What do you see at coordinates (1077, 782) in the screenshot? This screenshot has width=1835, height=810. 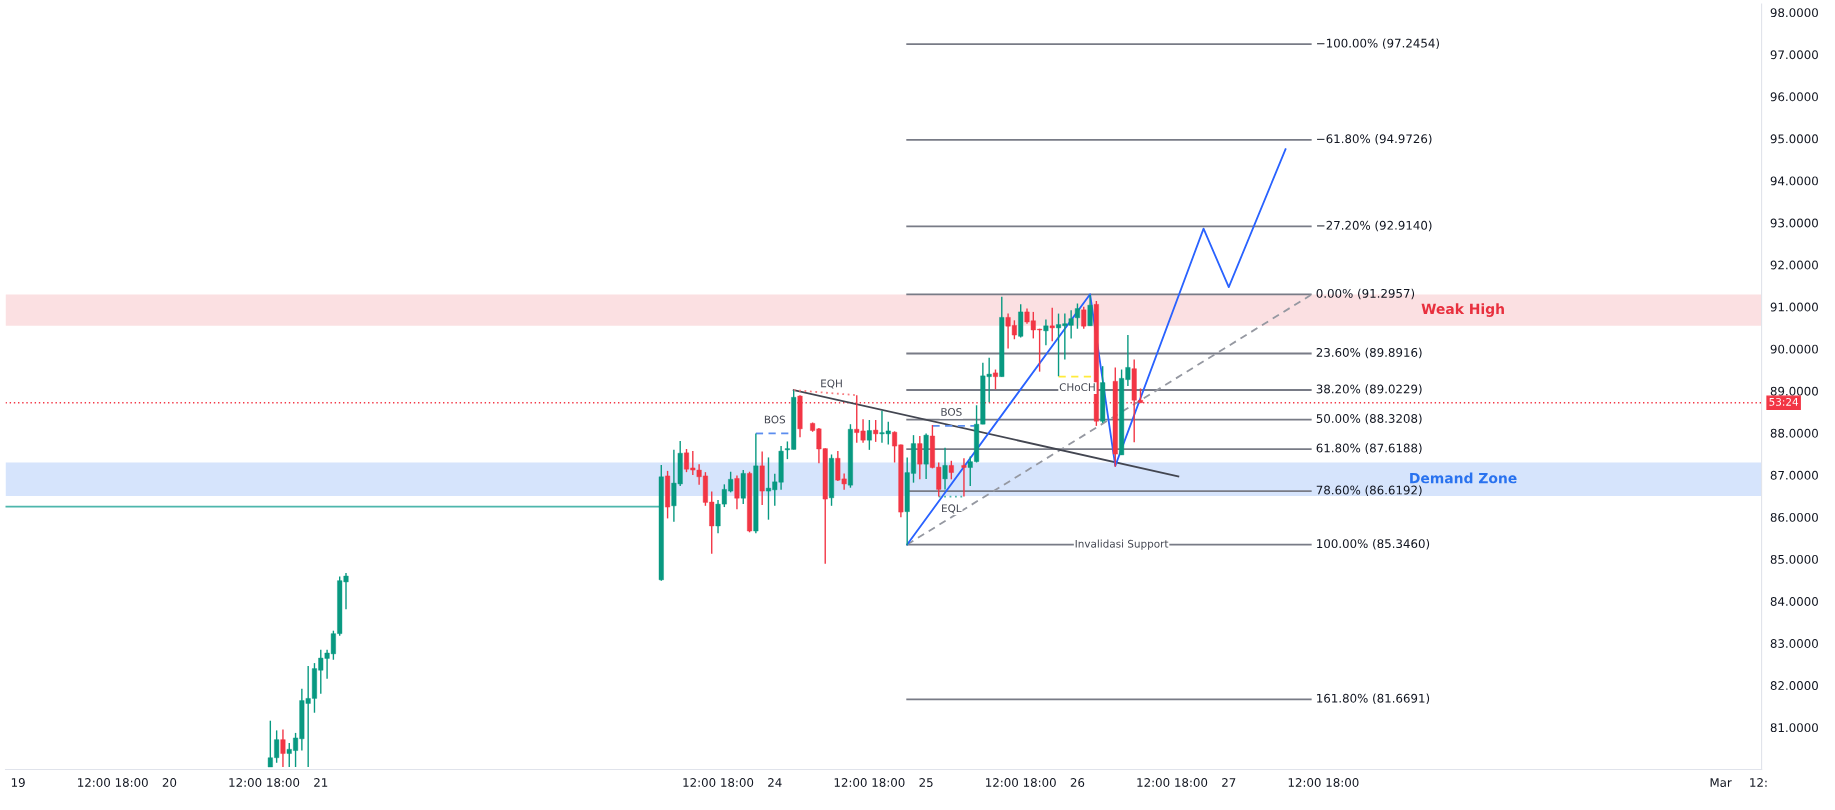 I see `x-tick-label: 26` at bounding box center [1077, 782].